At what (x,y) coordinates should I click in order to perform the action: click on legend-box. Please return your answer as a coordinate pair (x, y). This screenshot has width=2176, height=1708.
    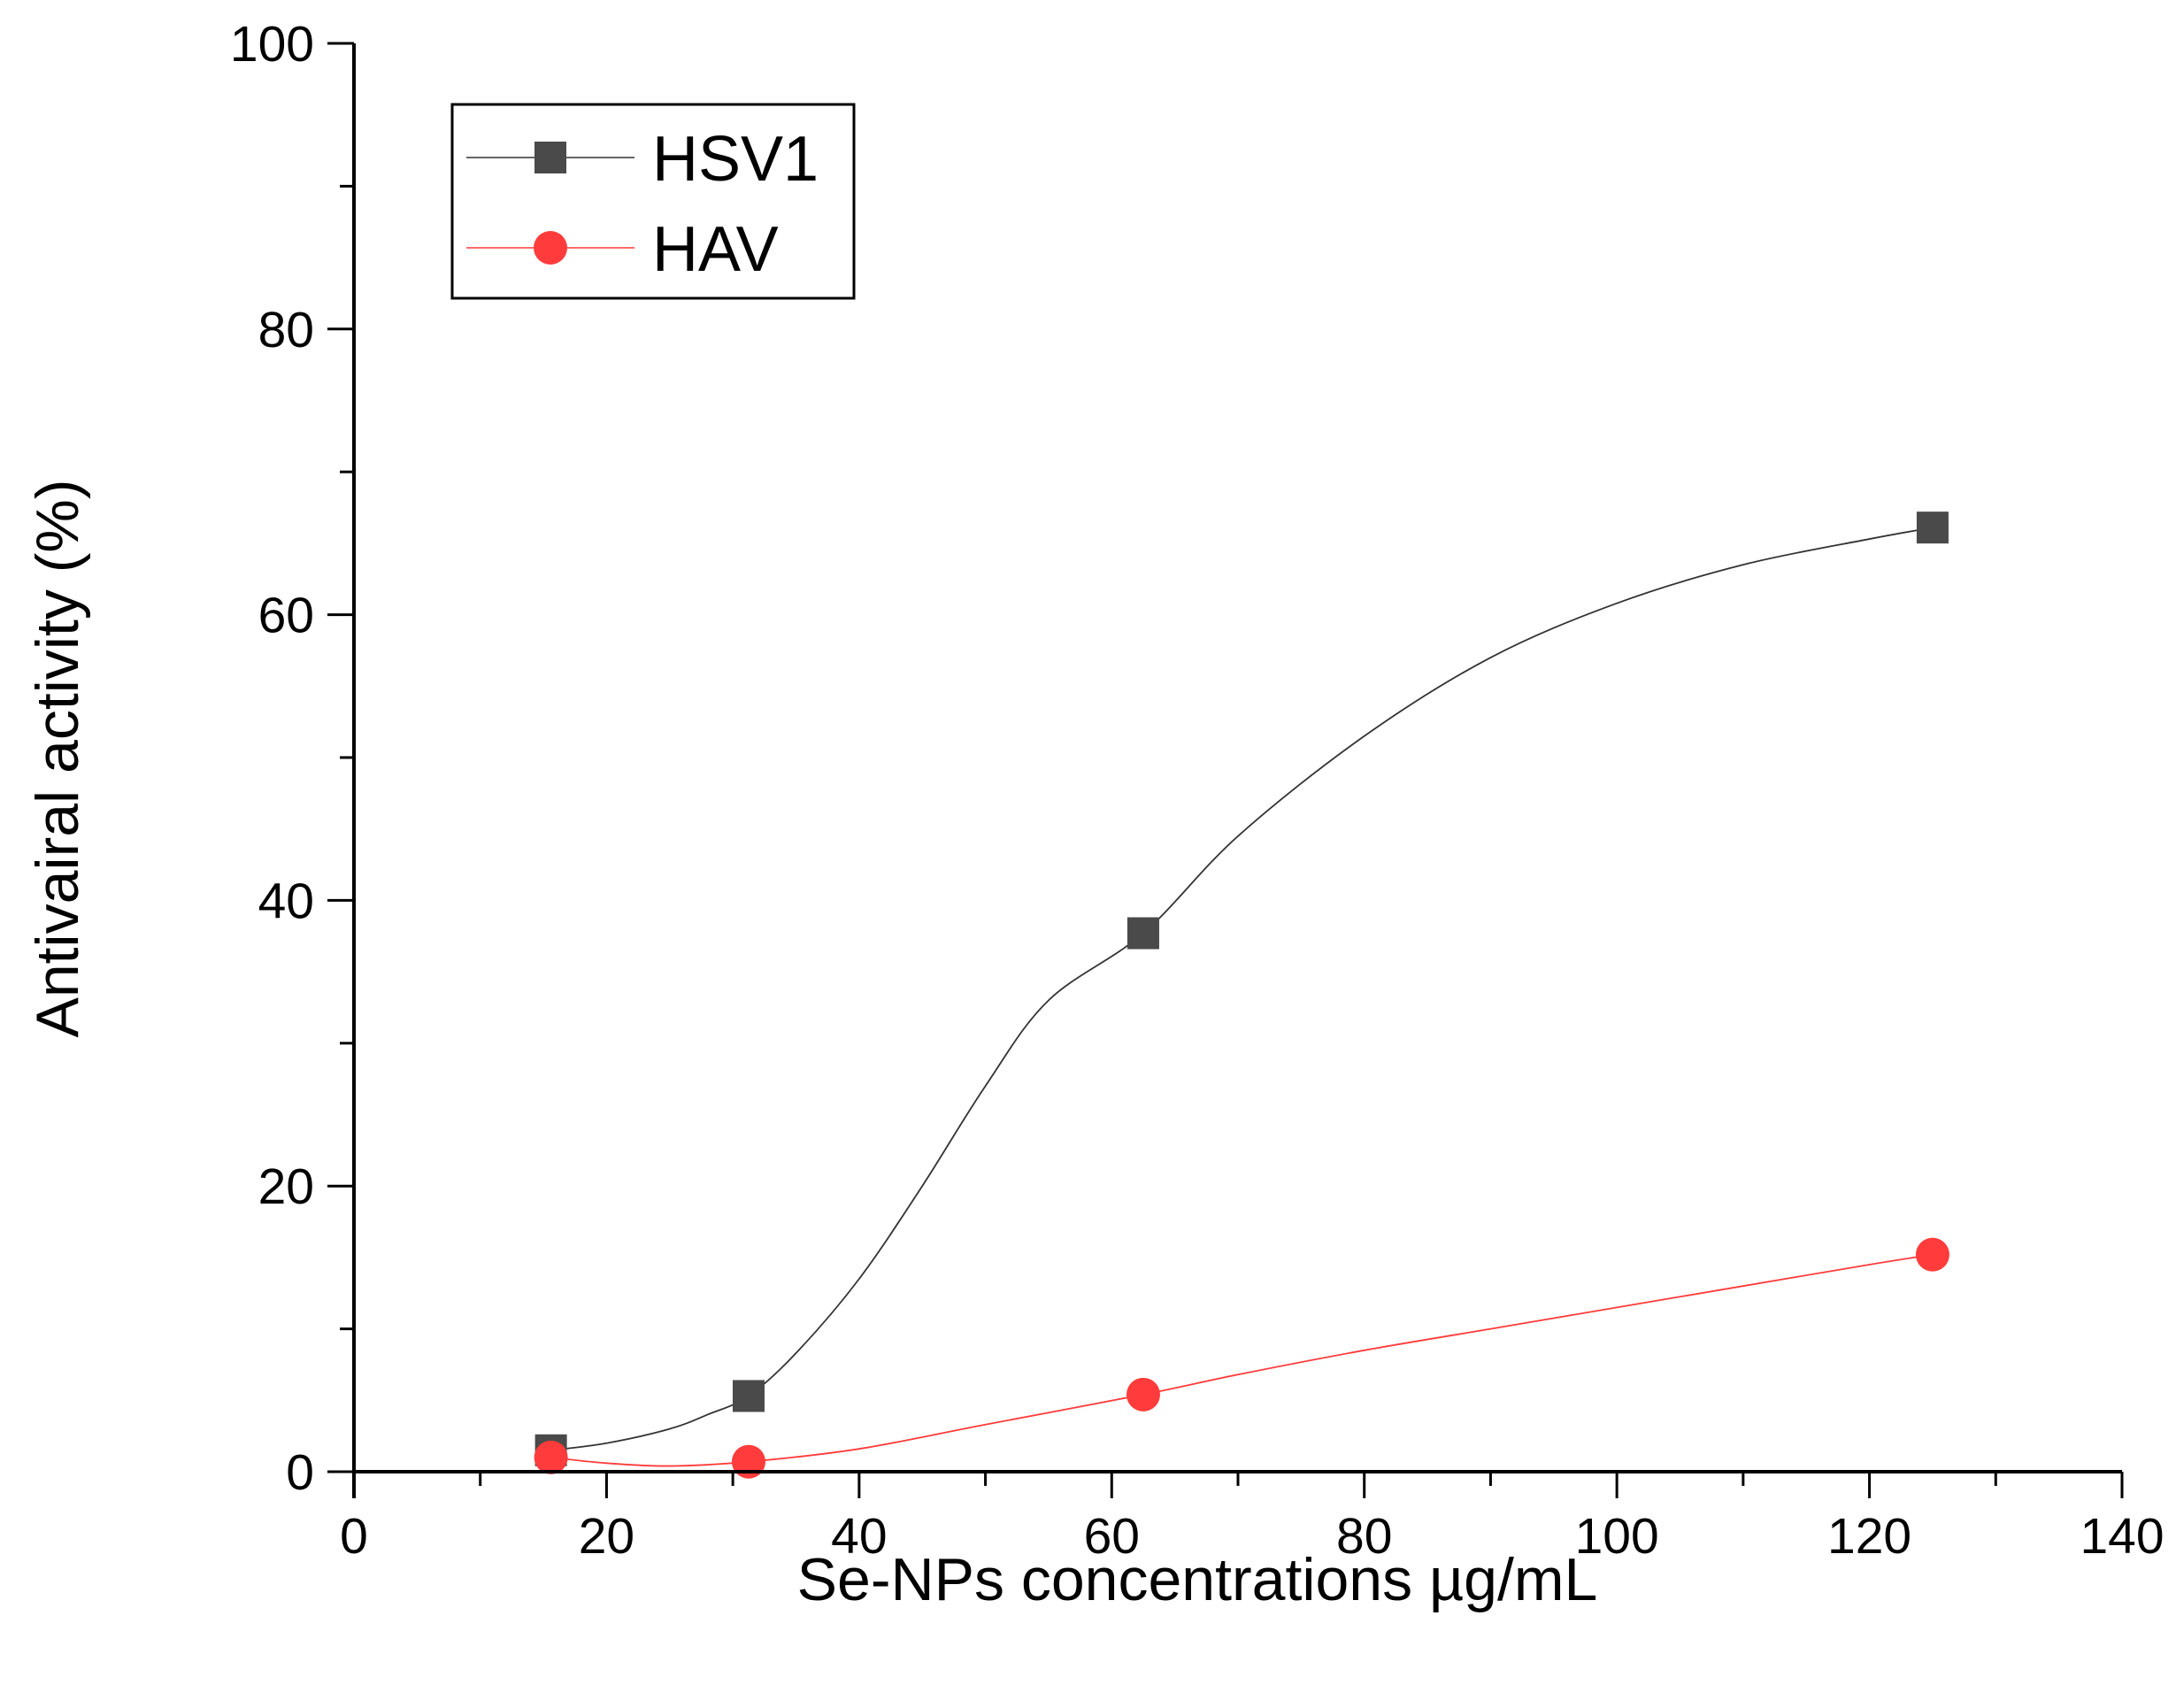
    Looking at the image, I should click on (653, 201).